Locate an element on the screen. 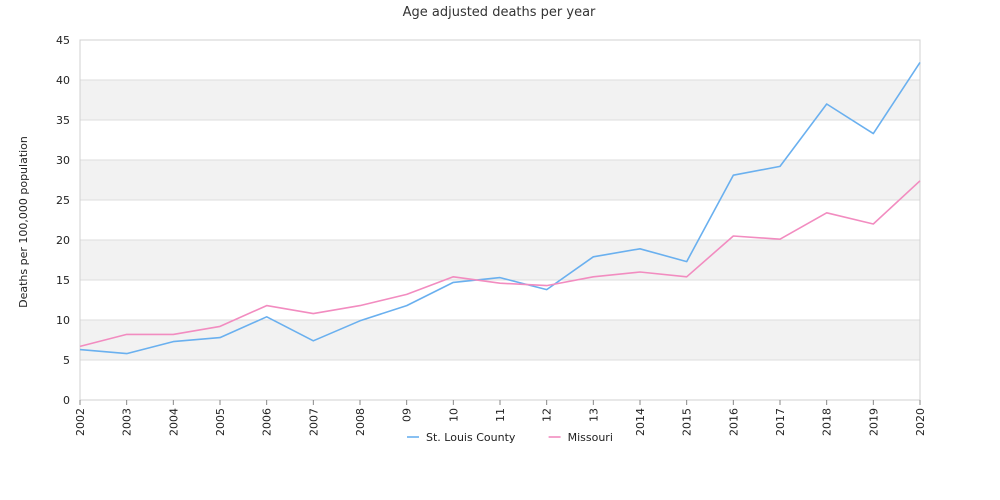 The image size is (1000, 500). y-tick-label: 45 is located at coordinates (63, 40).